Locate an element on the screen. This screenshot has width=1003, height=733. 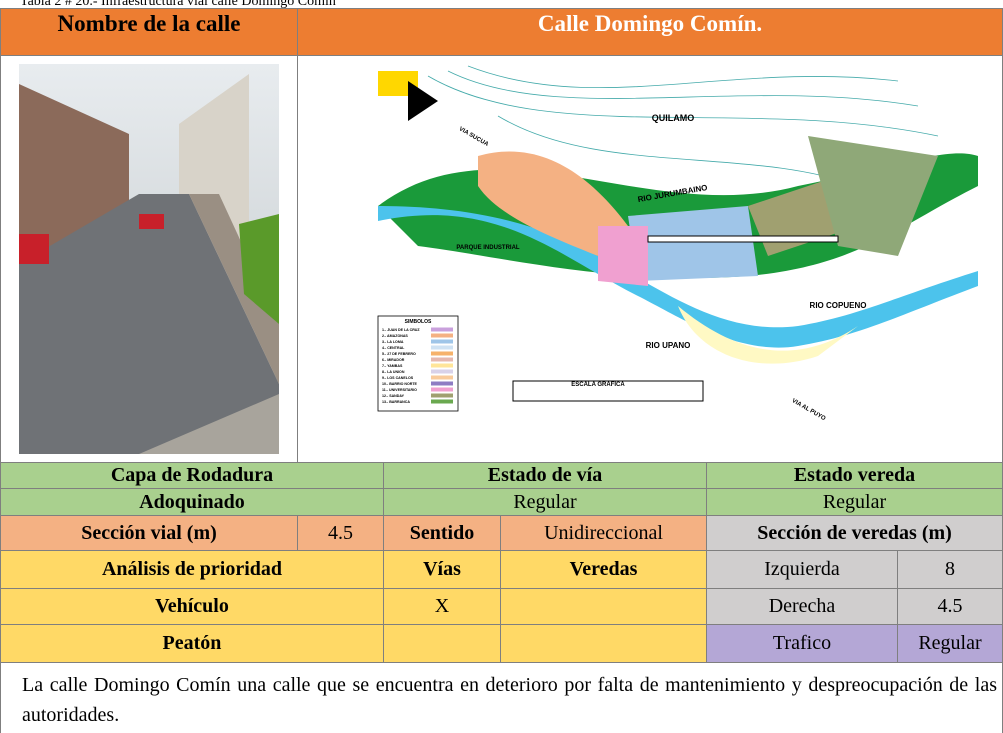
legend-item: 4.- CENTRAL is located at coordinates (393, 348).